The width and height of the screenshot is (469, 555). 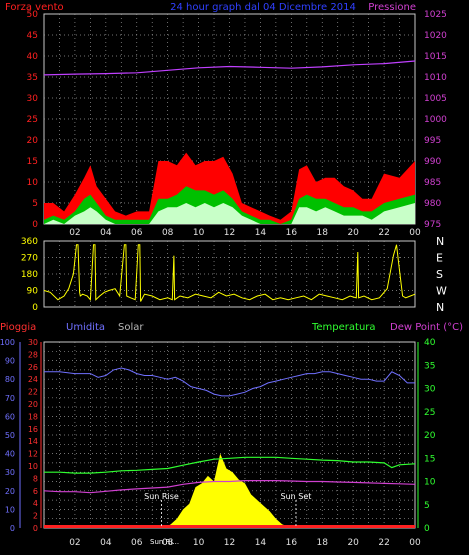 I want to click on temperature-y-tick: 0, so click(x=427, y=529).